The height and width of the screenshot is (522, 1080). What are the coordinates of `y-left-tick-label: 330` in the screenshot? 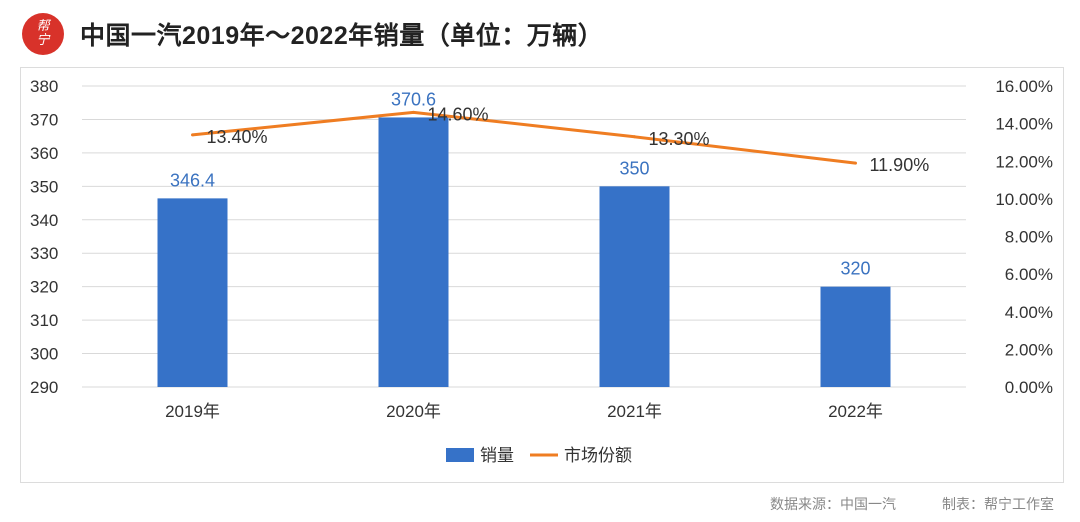 It's located at (44, 253).